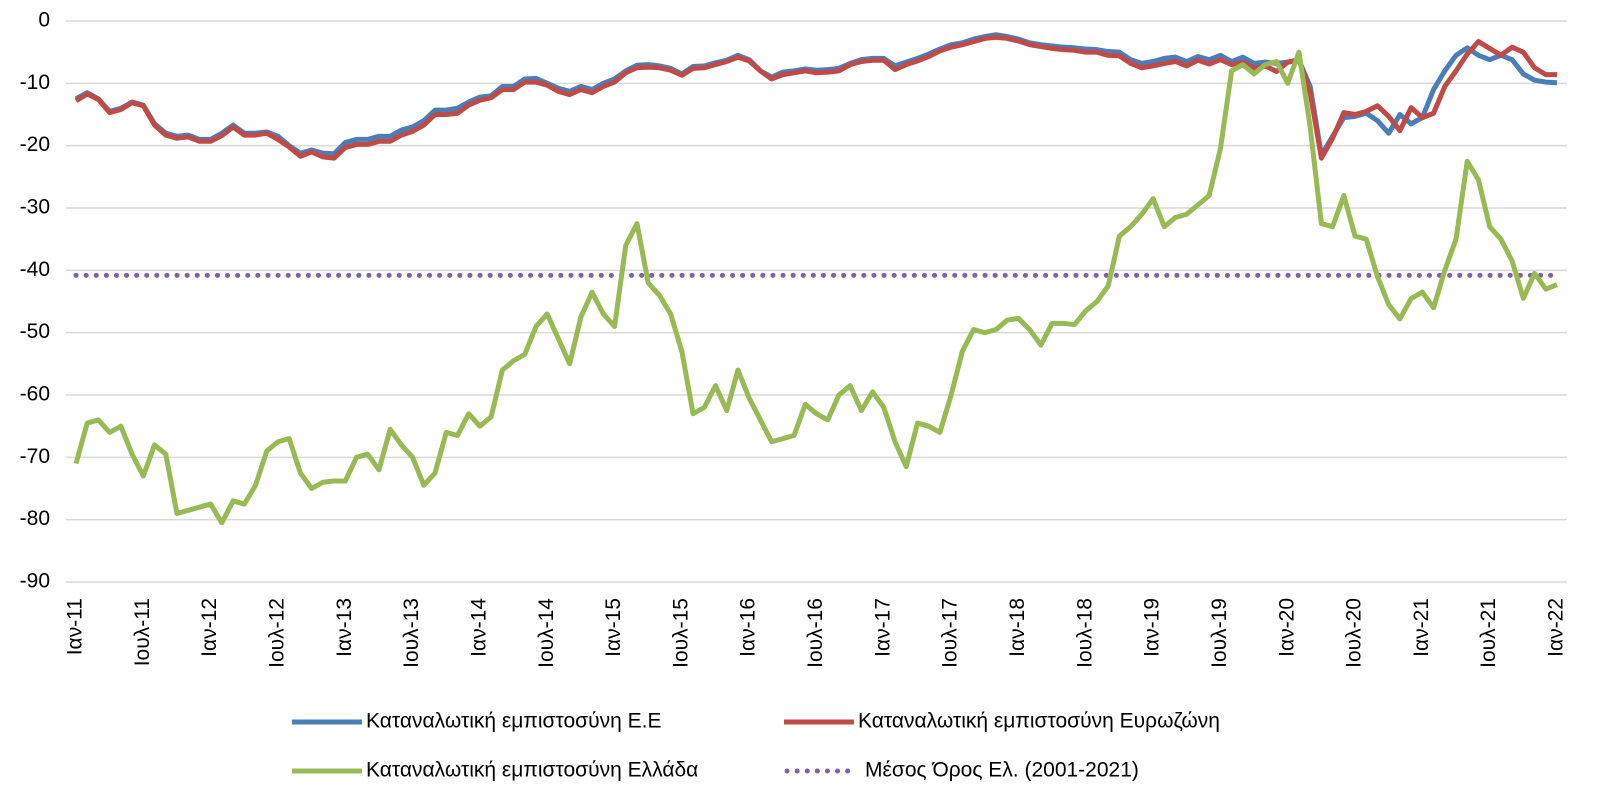 The height and width of the screenshot is (809, 1617). What do you see at coordinates (882, 627) in the screenshot?
I see `x-tick-label: Ιαν-17` at bounding box center [882, 627].